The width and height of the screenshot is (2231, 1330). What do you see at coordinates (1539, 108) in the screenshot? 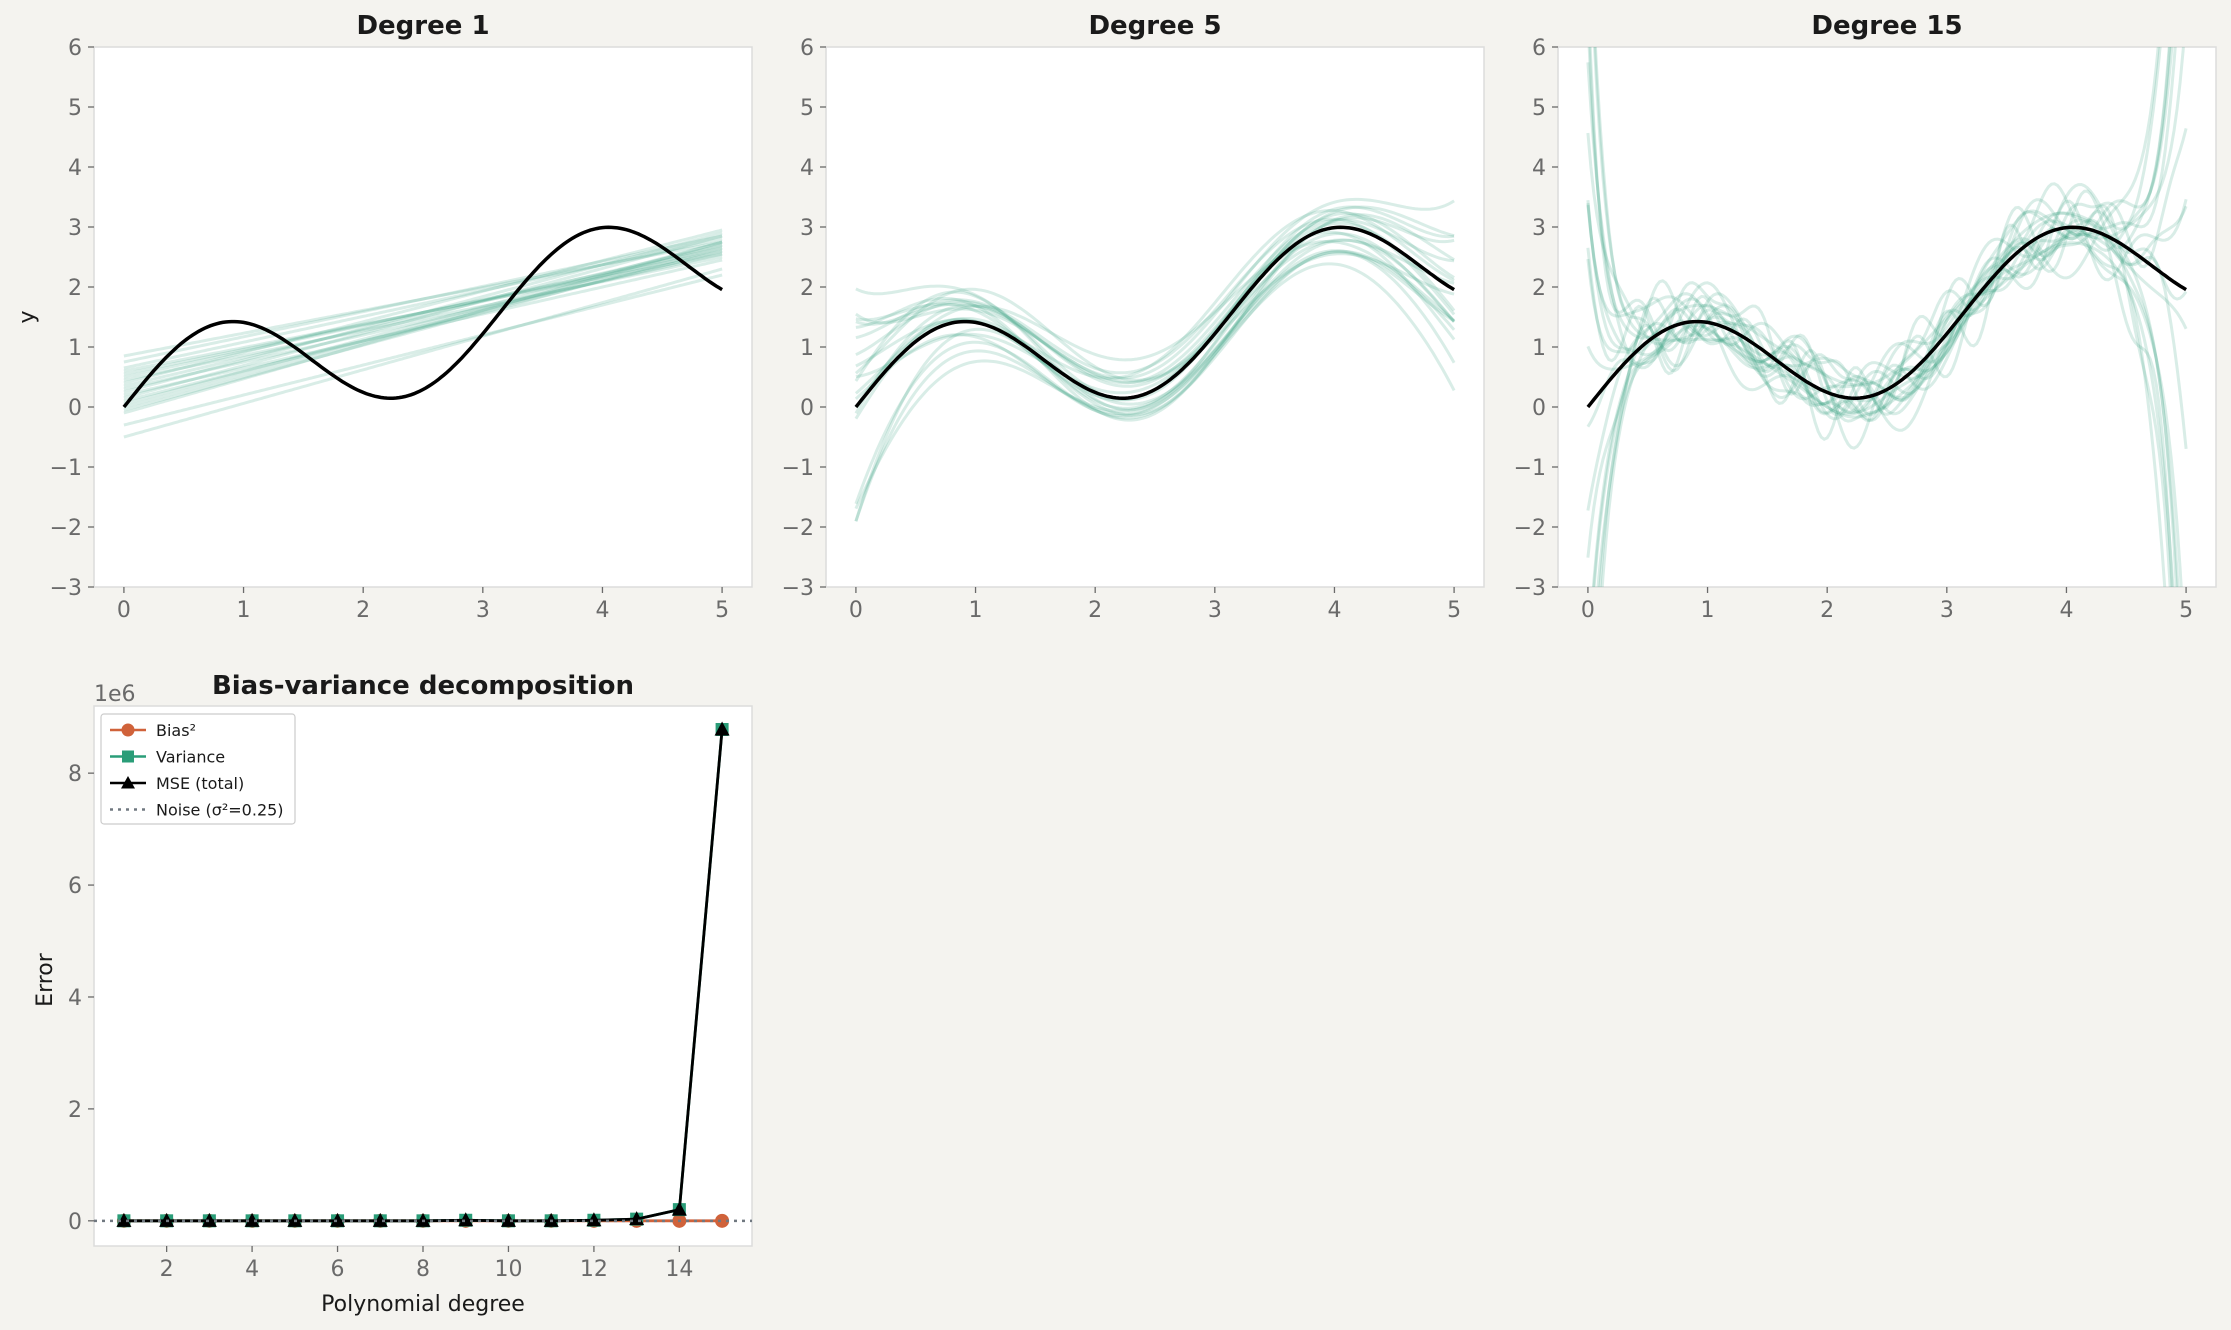
I see `y-tick-label: 5` at bounding box center [1539, 108].